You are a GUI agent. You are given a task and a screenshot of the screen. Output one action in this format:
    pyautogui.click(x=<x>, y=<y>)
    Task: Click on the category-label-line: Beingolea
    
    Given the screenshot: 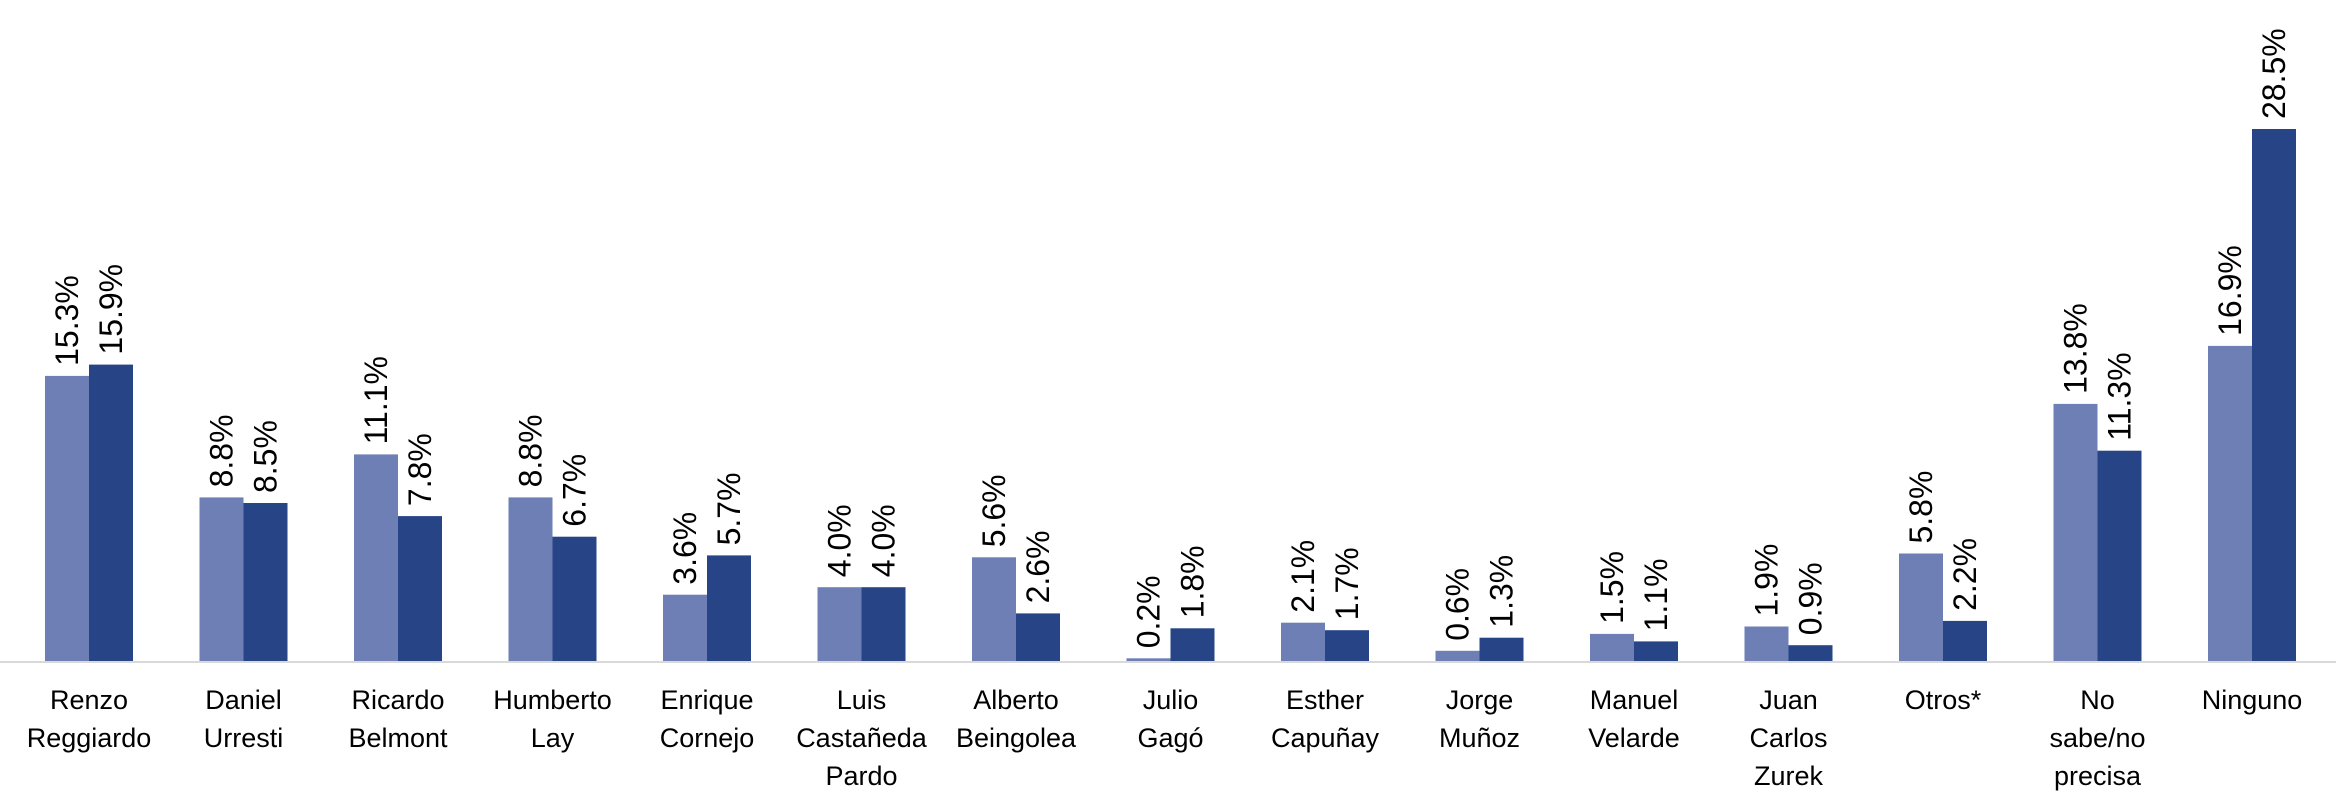 What is the action you would take?
    pyautogui.click(x=1016, y=738)
    